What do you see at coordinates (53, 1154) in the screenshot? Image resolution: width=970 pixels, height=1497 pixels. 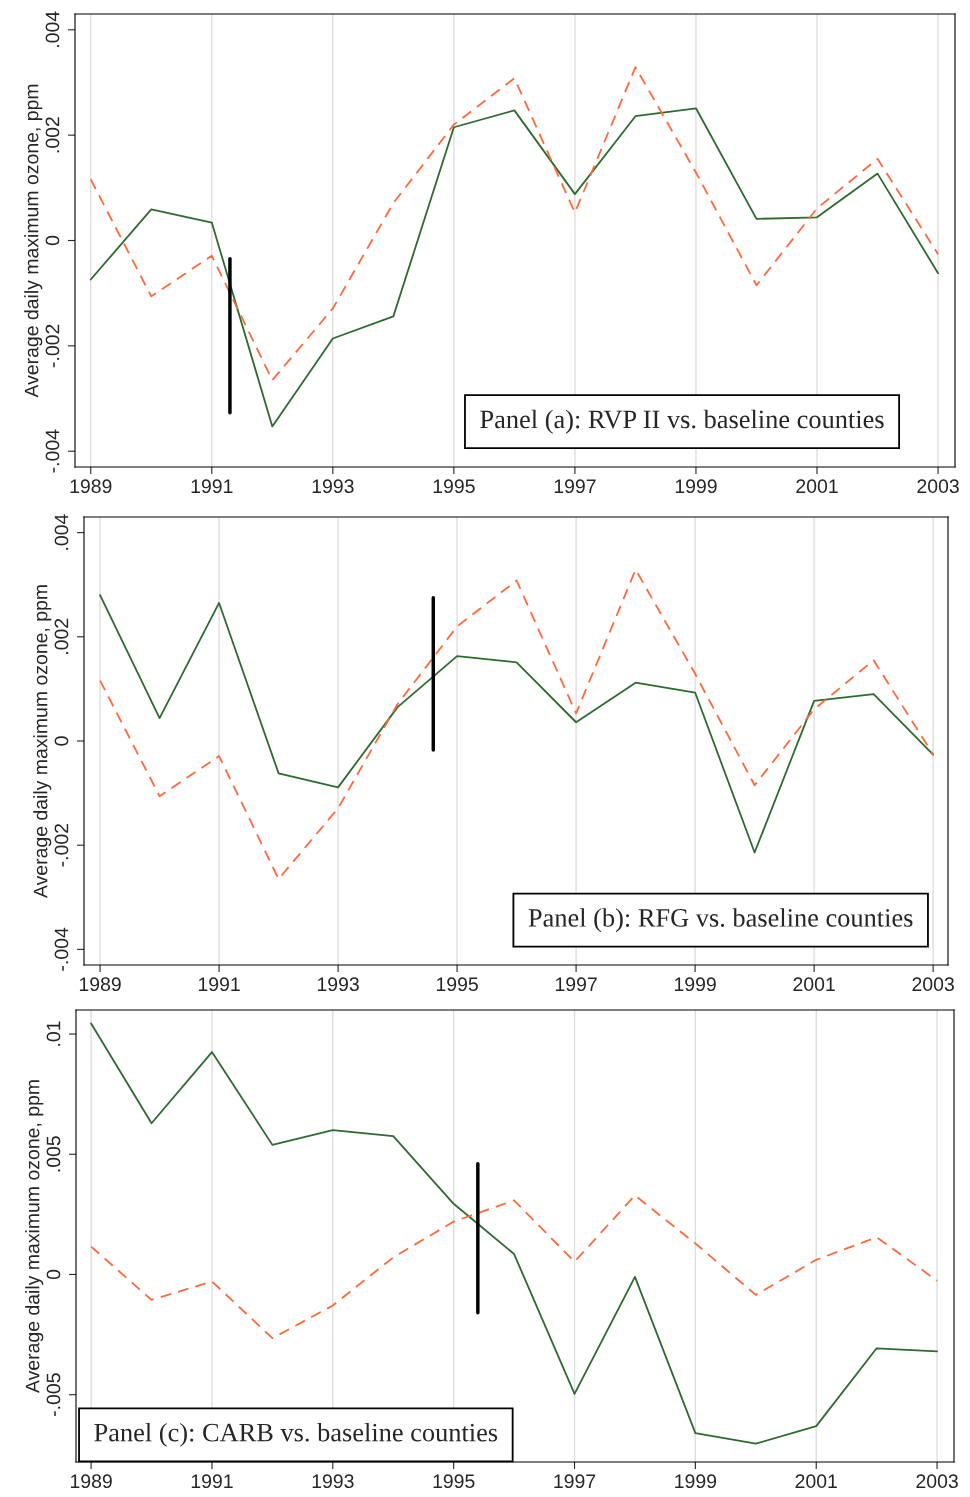 I see `y-tick-label: .005` at bounding box center [53, 1154].